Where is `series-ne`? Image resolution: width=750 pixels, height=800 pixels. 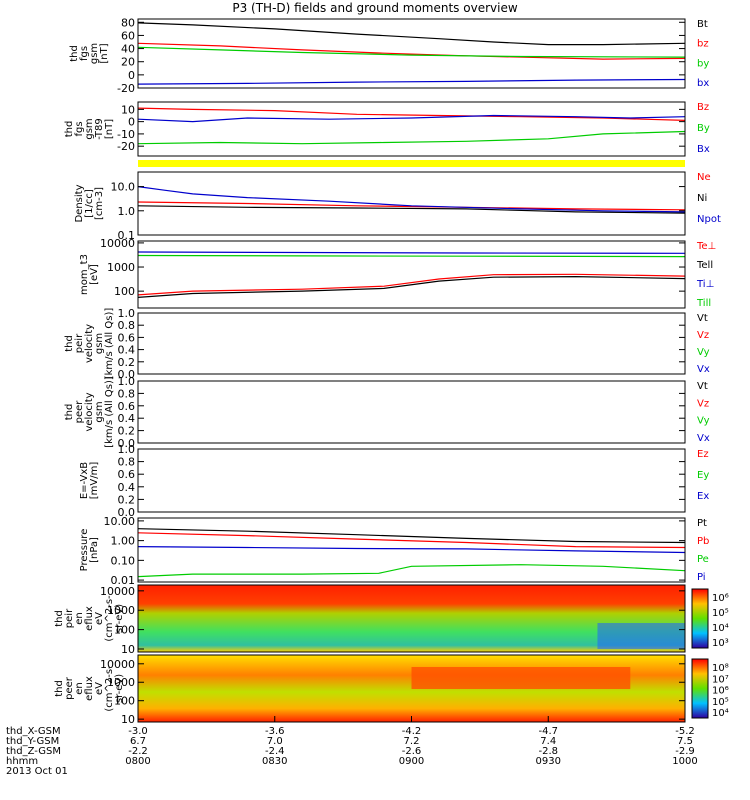 series-ne is located at coordinates (411, 206).